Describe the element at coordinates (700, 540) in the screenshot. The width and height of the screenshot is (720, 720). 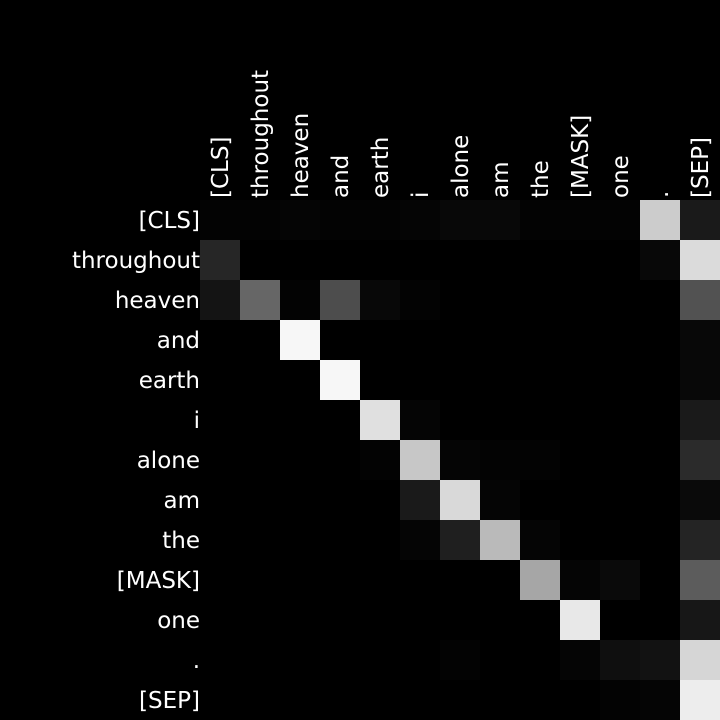
I see `heatmap-cell-r8-c12` at that location.